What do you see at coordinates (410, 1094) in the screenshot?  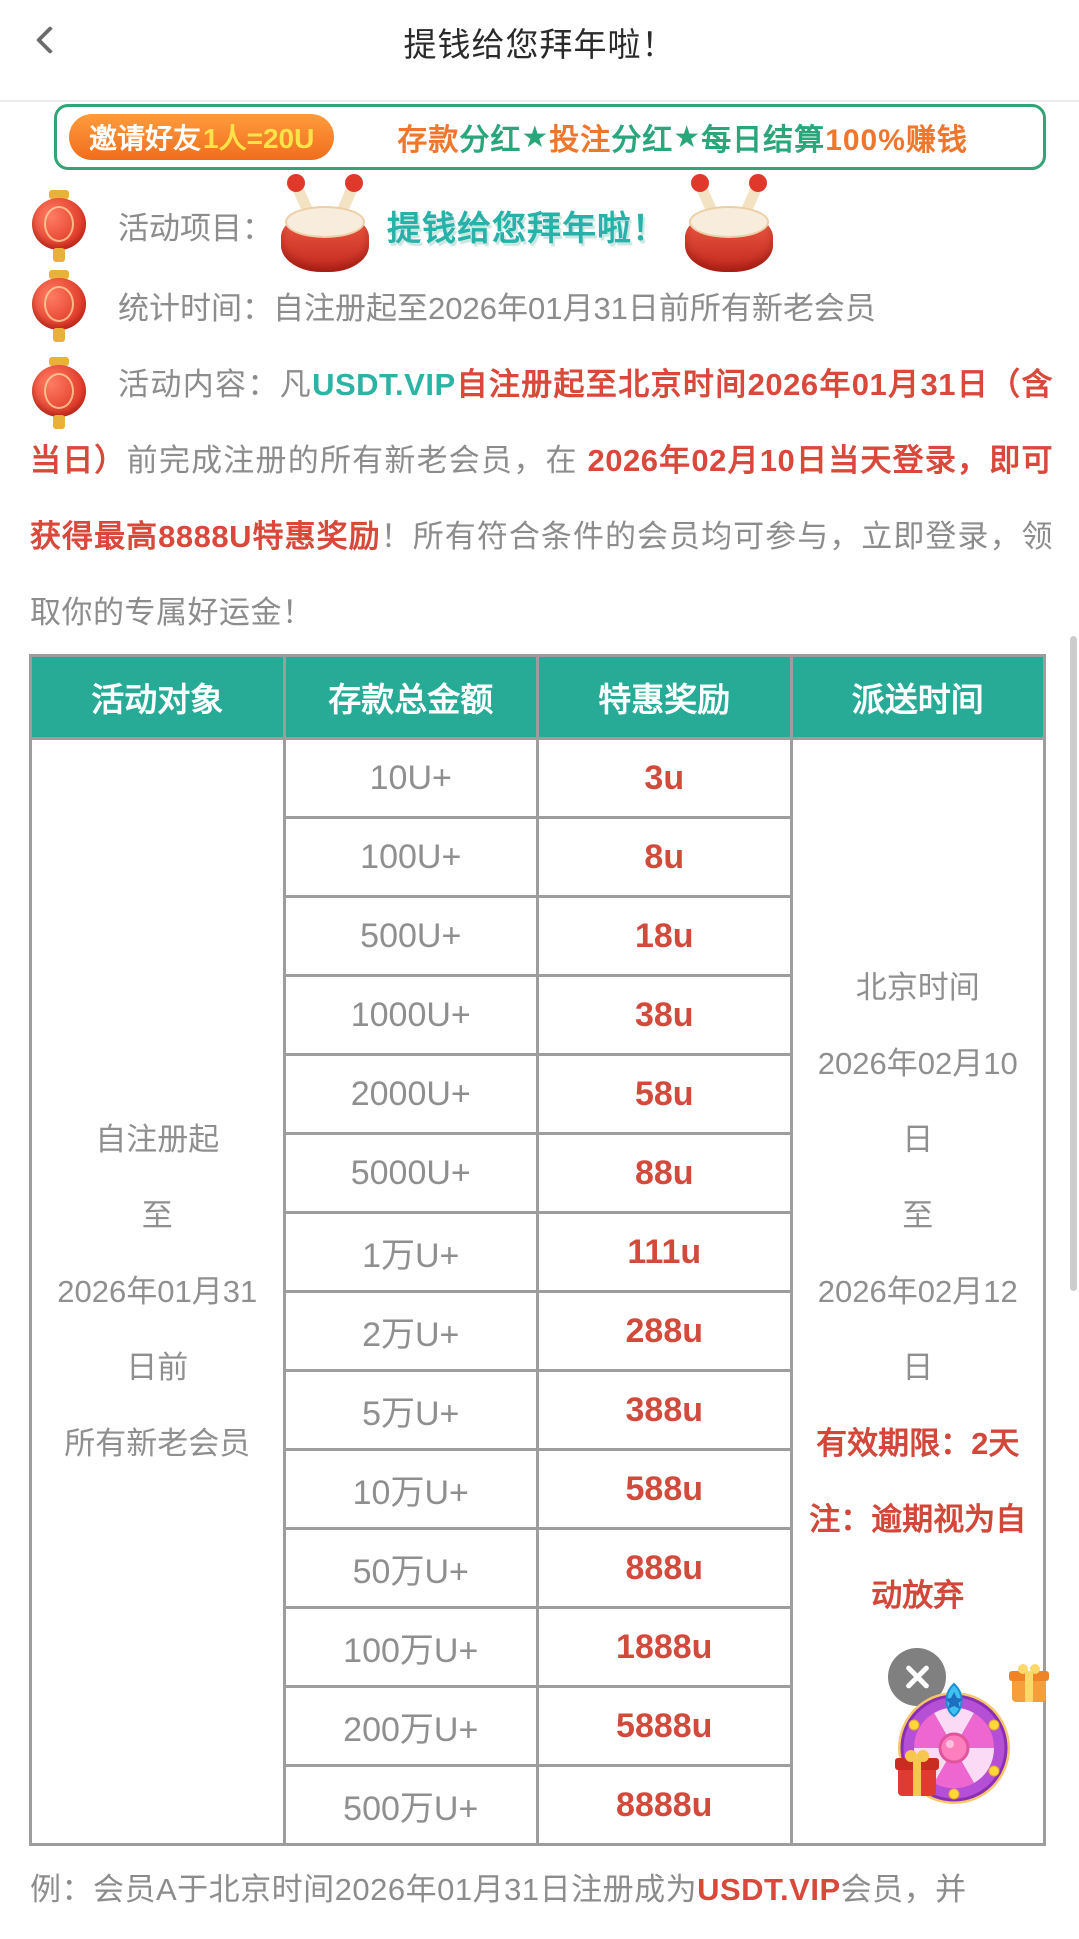 I see `deposit-cell: 2000U+` at bounding box center [410, 1094].